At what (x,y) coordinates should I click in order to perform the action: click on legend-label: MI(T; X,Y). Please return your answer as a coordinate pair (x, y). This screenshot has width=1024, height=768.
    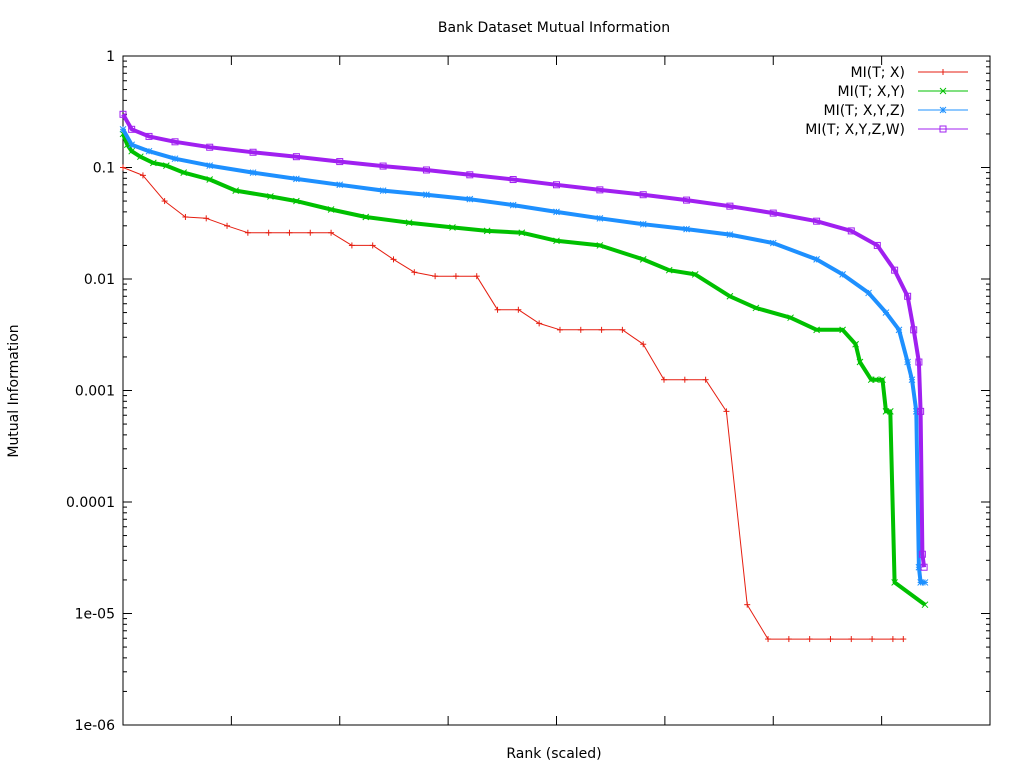
    Looking at the image, I should click on (871, 92).